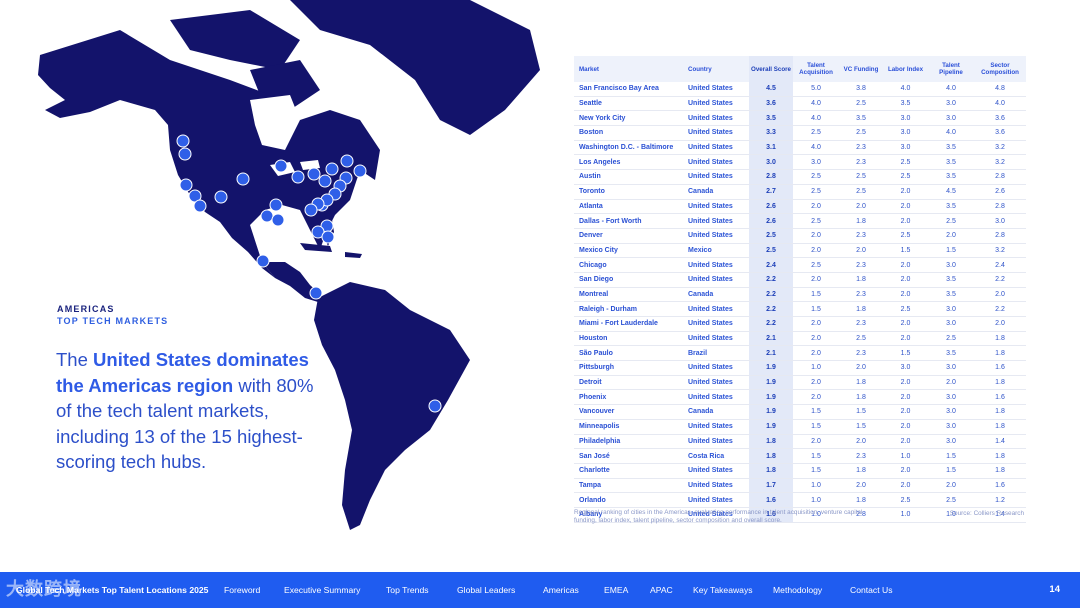 The width and height of the screenshot is (1080, 608). What do you see at coordinates (951, 89) in the screenshot?
I see `cell-pipeline: 4.0` at bounding box center [951, 89].